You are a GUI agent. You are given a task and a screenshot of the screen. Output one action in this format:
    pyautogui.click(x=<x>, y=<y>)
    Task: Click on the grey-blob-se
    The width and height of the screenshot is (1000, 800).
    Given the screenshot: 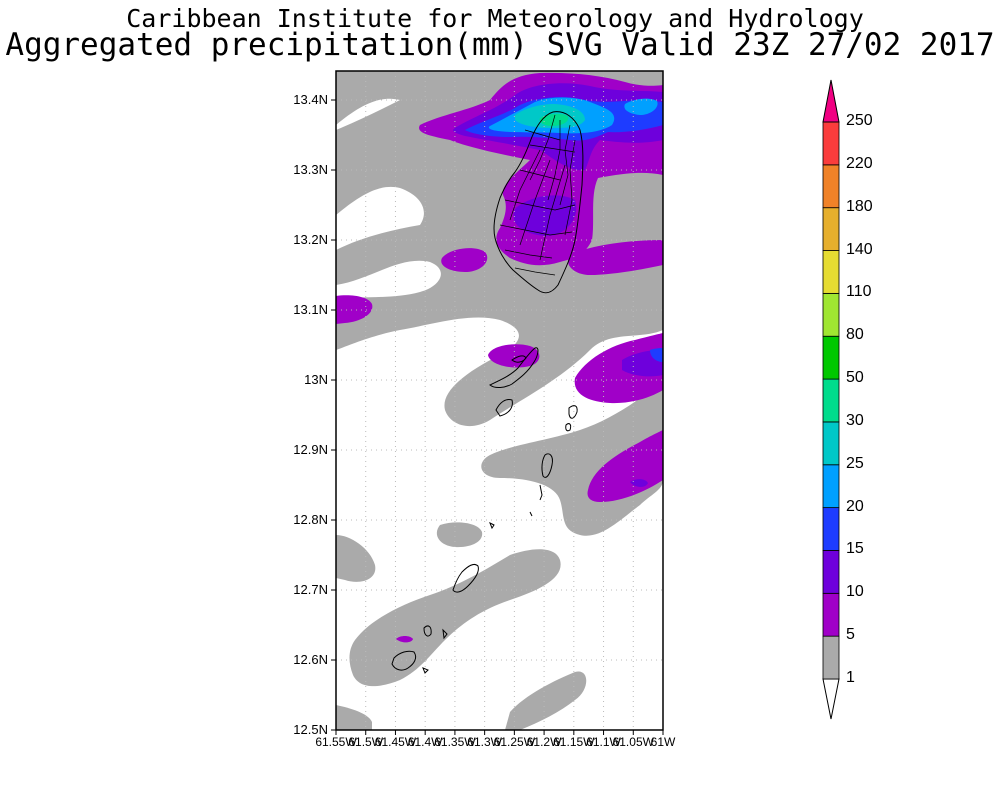 What is the action you would take?
    pyautogui.click(x=546, y=700)
    